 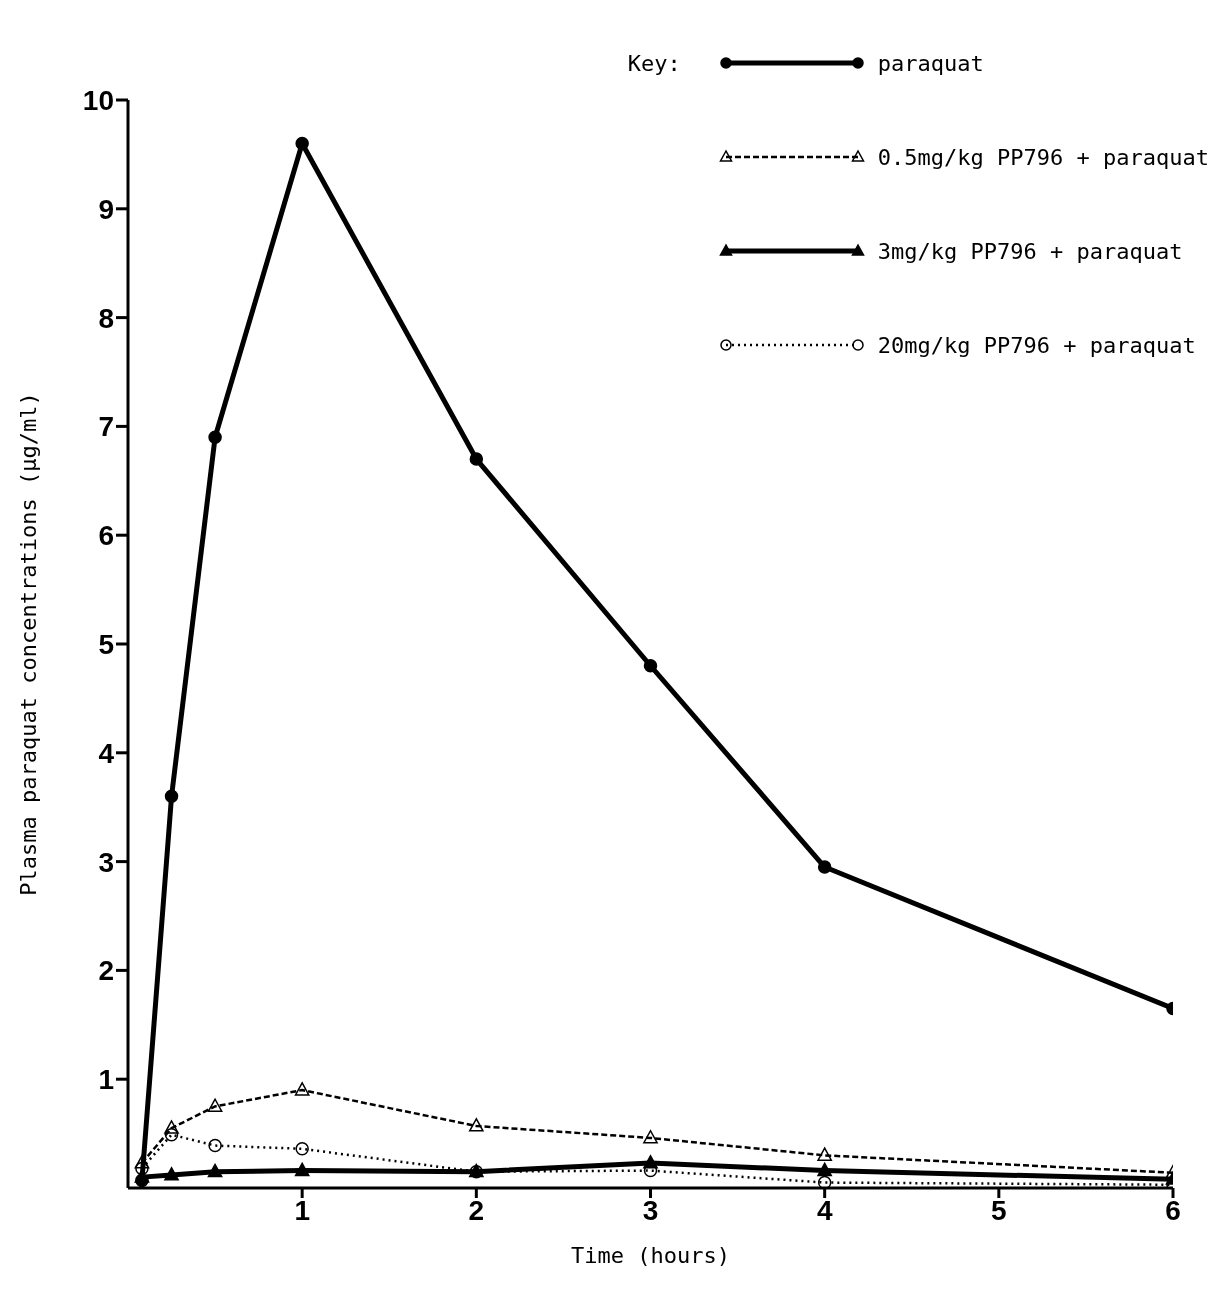 I want to click on x-axis-title: Time (hours), so click(x=650, y=1255).